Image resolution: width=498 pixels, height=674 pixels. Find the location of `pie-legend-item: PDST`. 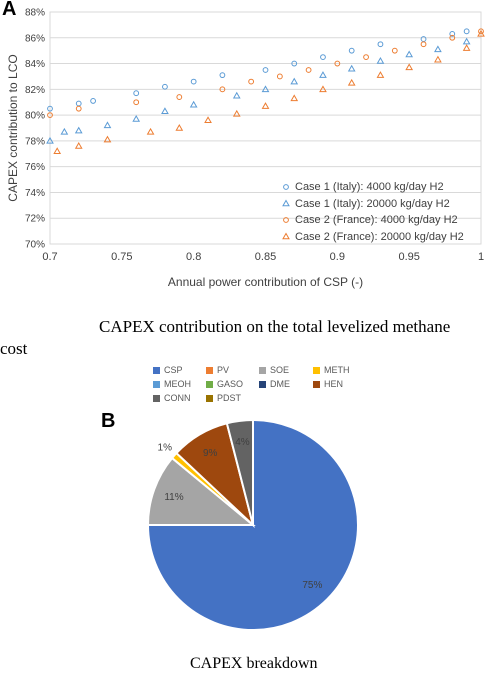

pie-legend-item: PDST is located at coordinates (223, 398).